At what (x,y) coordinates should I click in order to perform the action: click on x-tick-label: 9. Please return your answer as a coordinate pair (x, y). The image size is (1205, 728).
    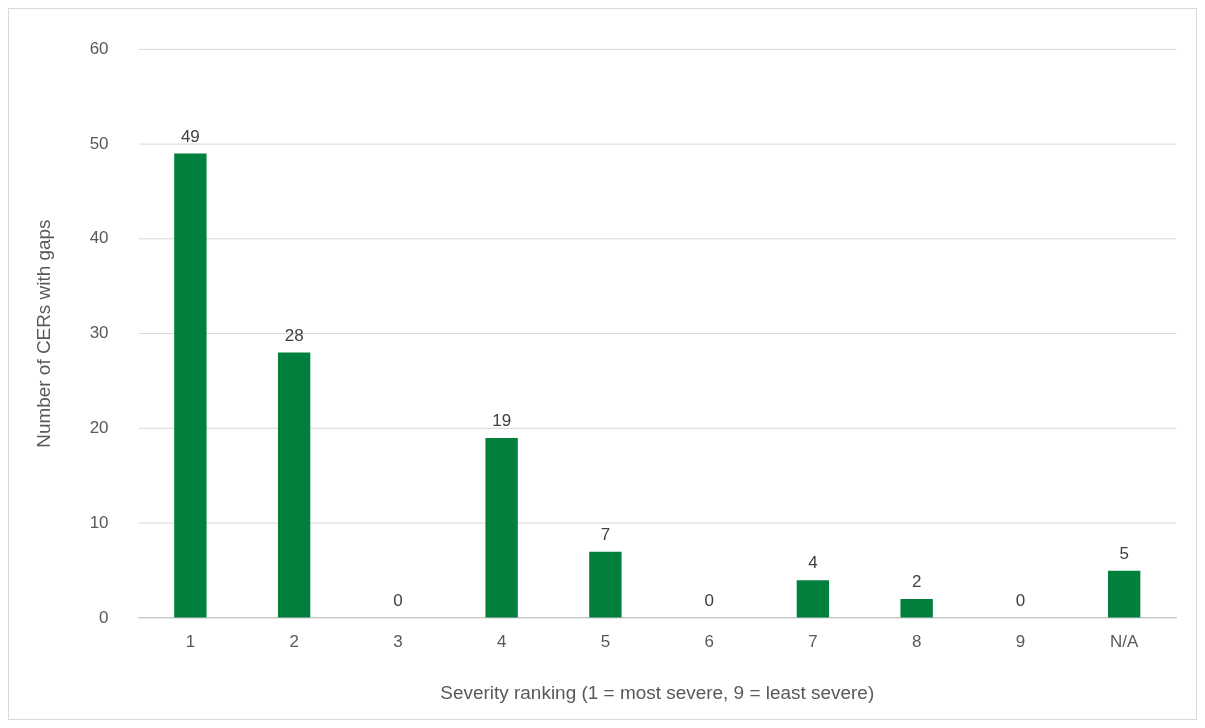
    Looking at the image, I should click on (1020, 641).